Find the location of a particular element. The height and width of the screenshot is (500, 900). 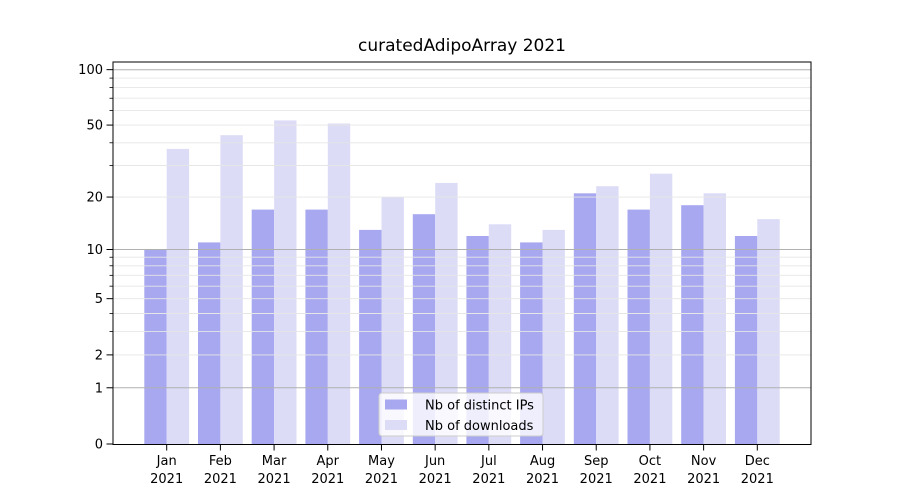

bar-ips-may is located at coordinates (370, 337).